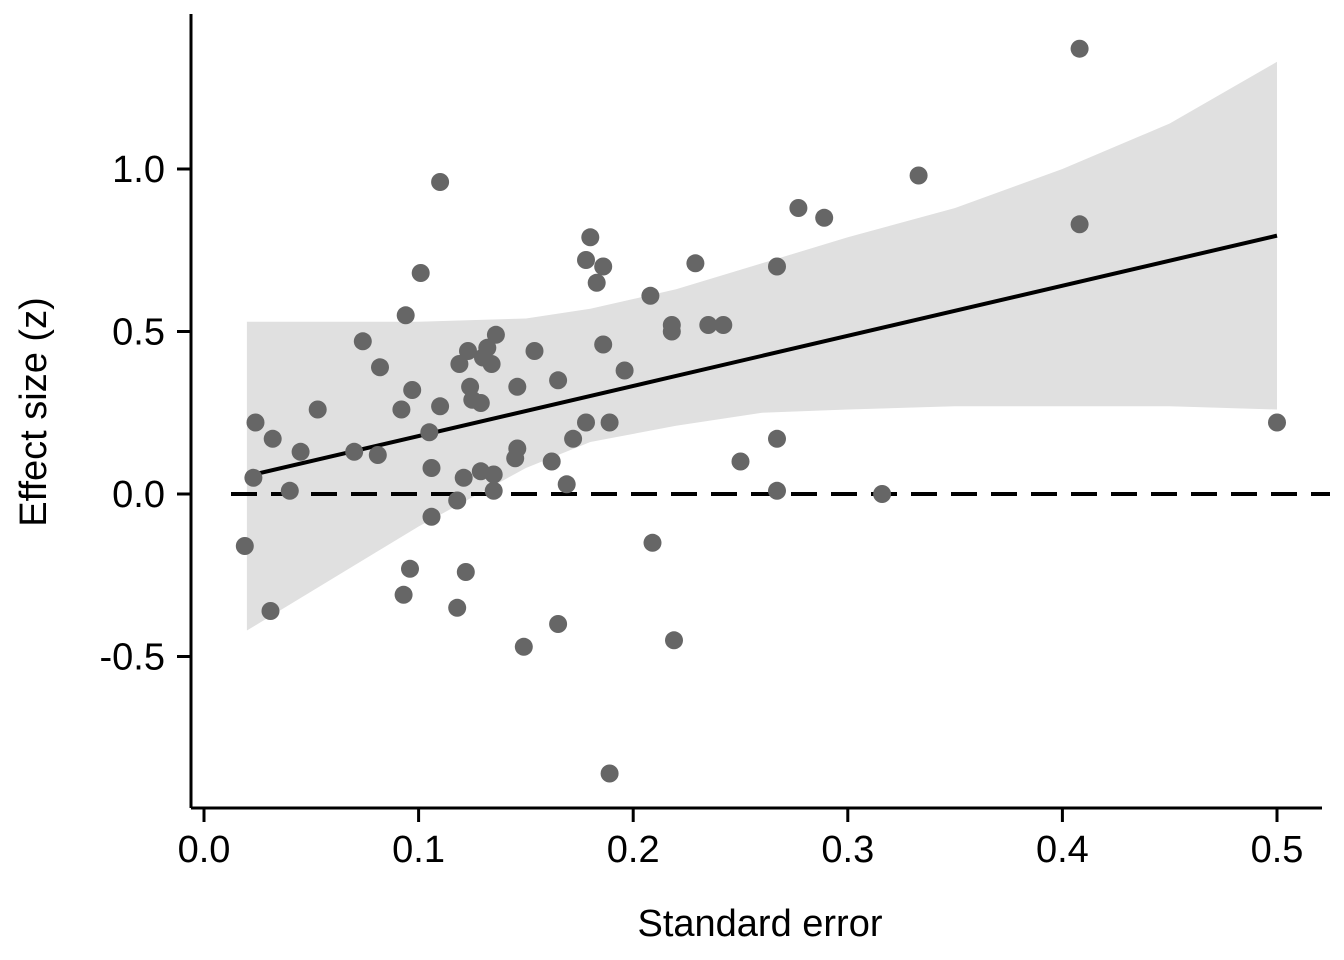 This screenshot has height=960, width=1344. Describe the element at coordinates (132, 658) in the screenshot. I see `y-tick-label: -0.5` at that location.